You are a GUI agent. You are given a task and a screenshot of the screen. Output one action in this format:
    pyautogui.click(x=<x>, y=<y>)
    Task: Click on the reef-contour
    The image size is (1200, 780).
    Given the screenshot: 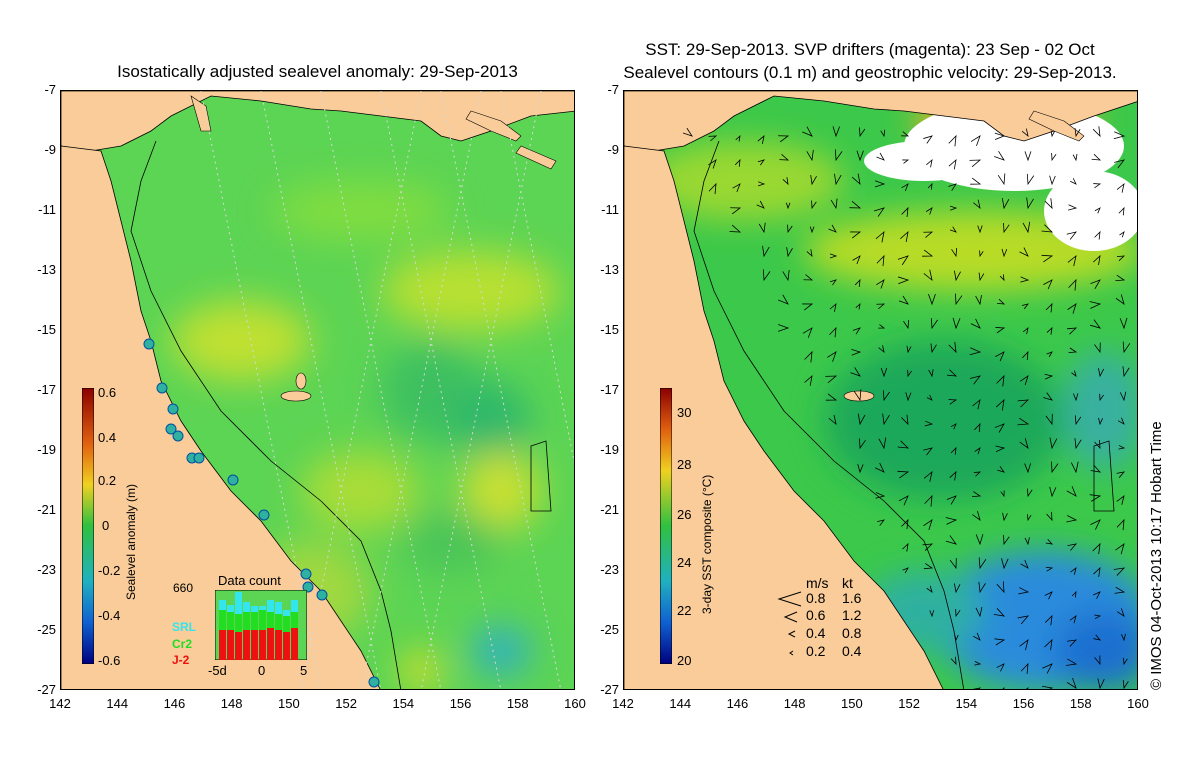 What is the action you would take?
    pyautogui.click(x=541, y=476)
    